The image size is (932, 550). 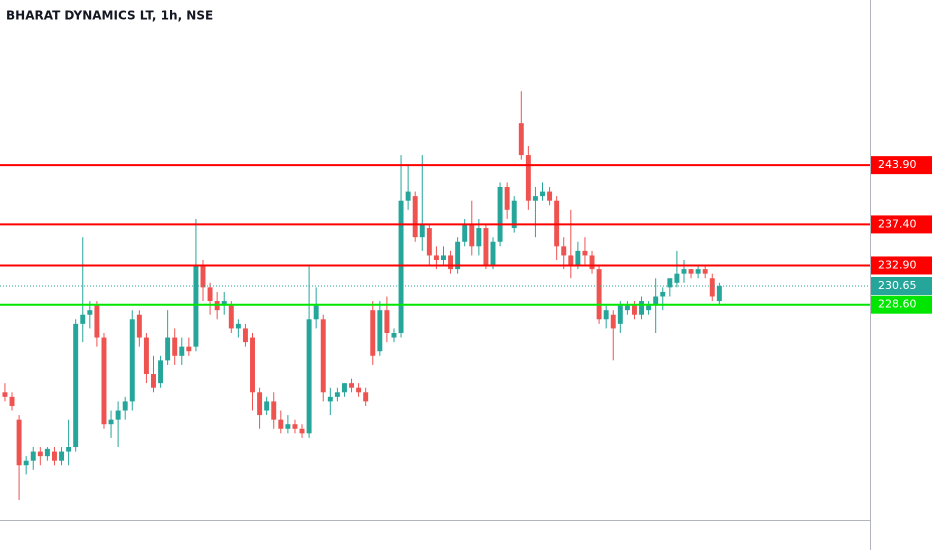 I want to click on chart-title: BHARAT DYNAMICS LT, 1h, NSE, so click(x=109, y=16).